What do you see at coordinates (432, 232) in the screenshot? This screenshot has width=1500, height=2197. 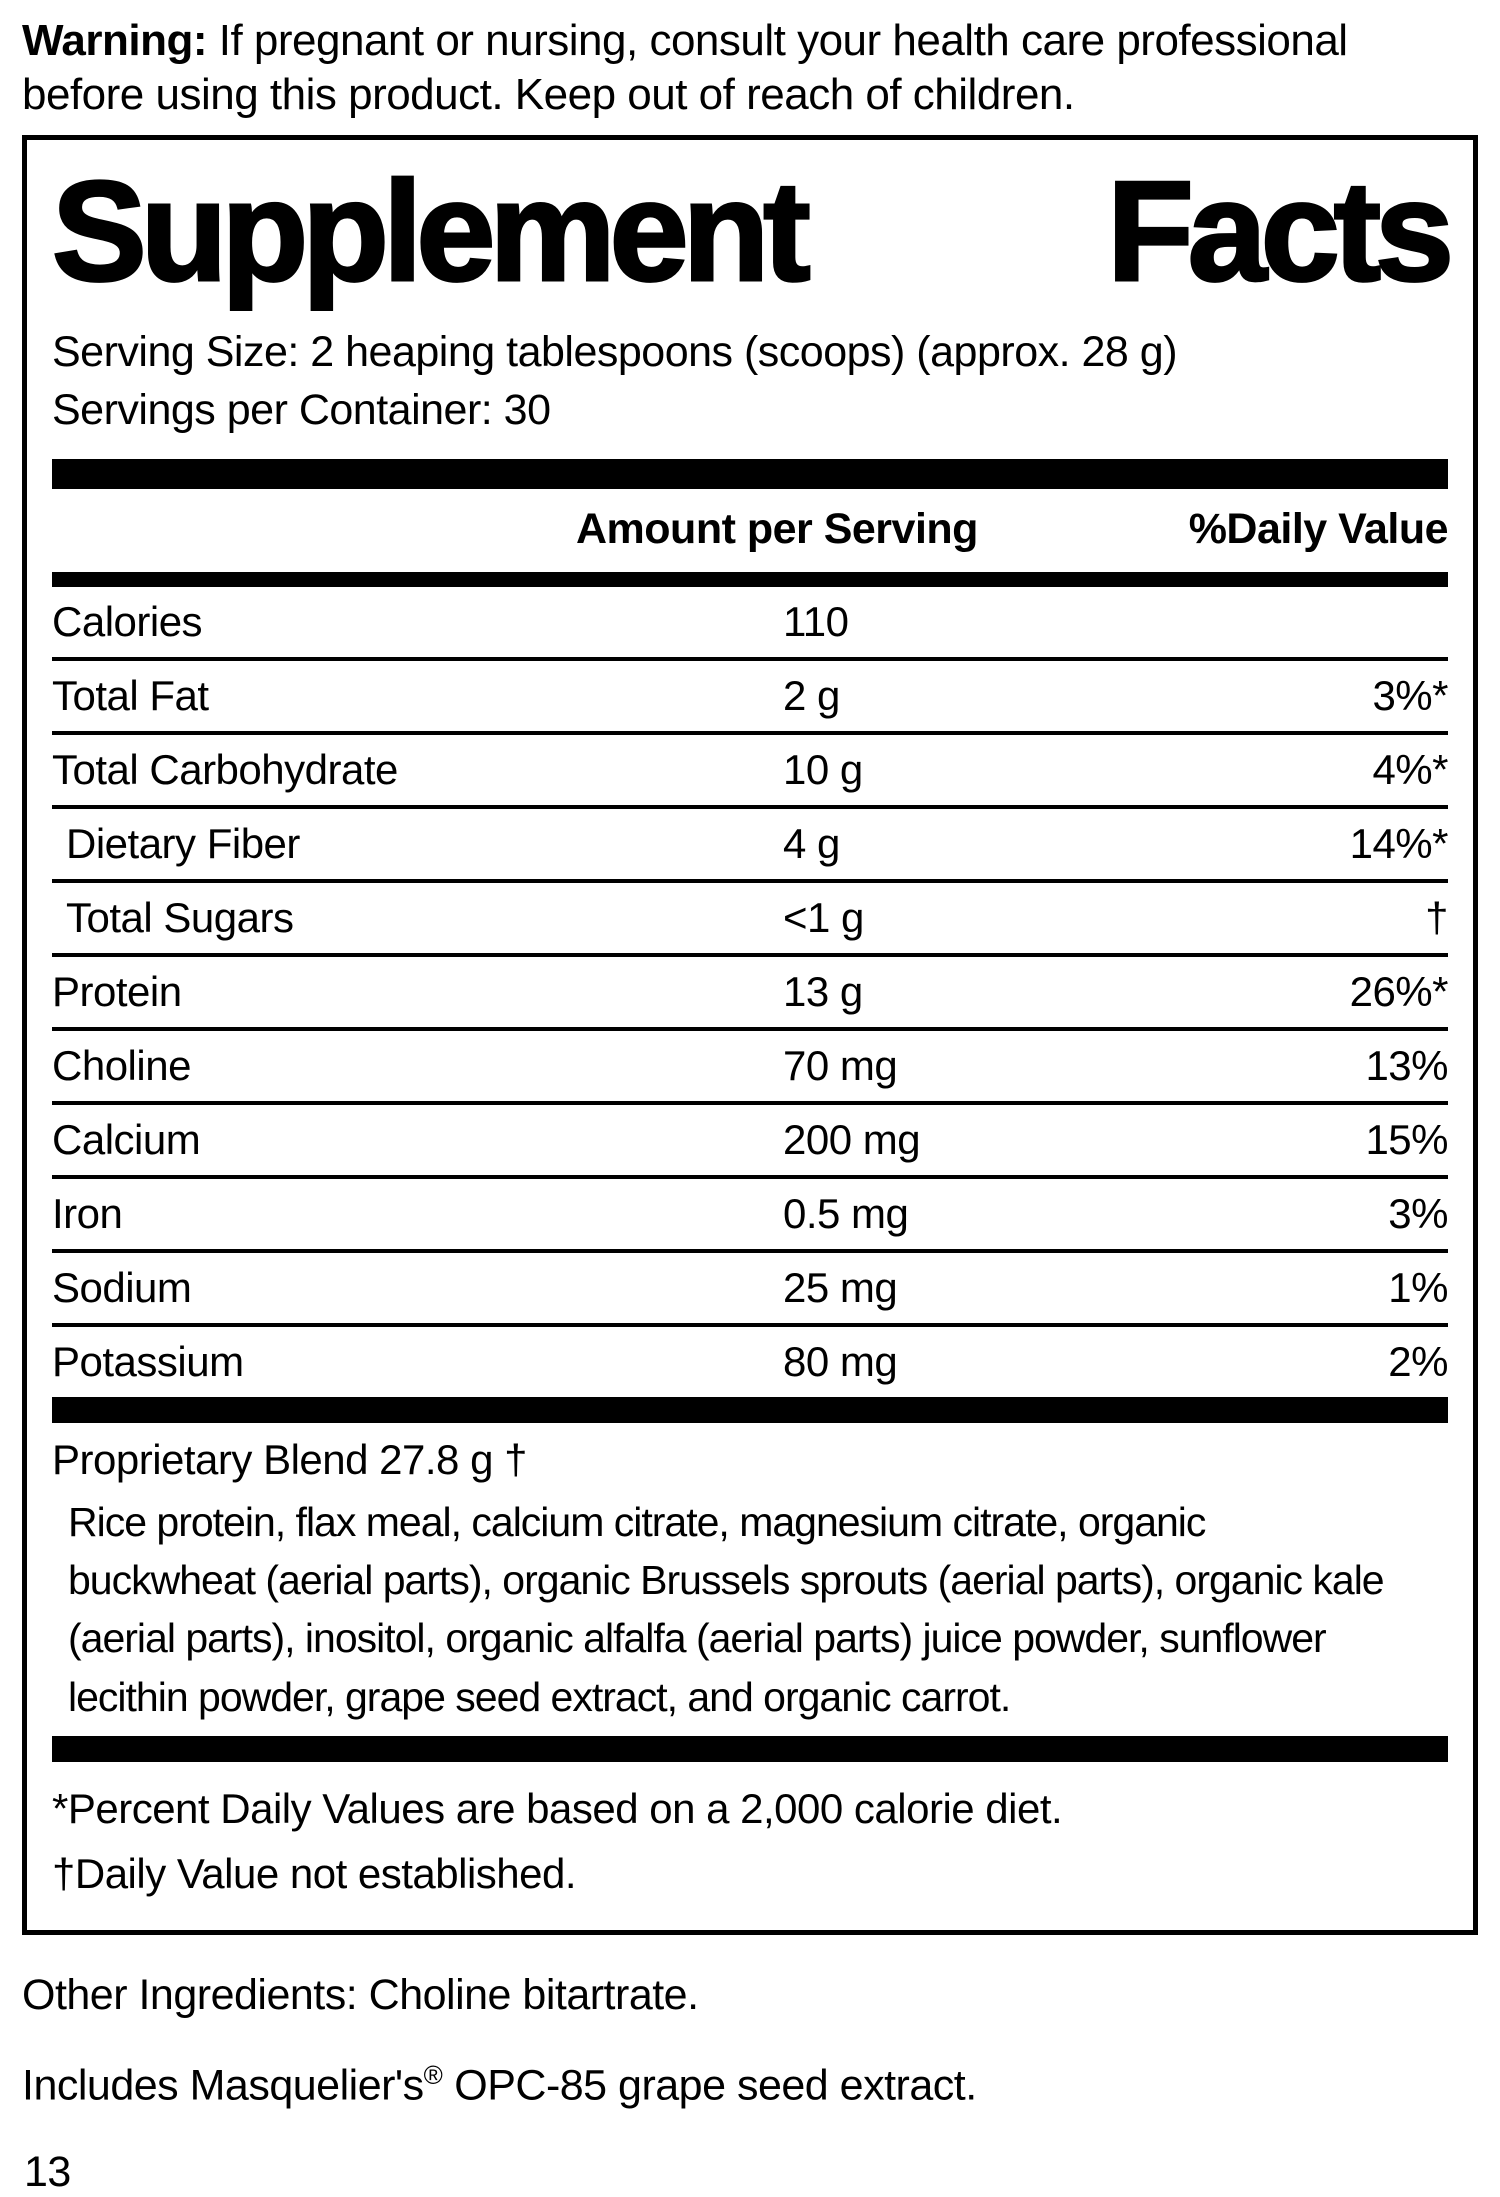 I see `panel-title-word-1: Supplement` at bounding box center [432, 232].